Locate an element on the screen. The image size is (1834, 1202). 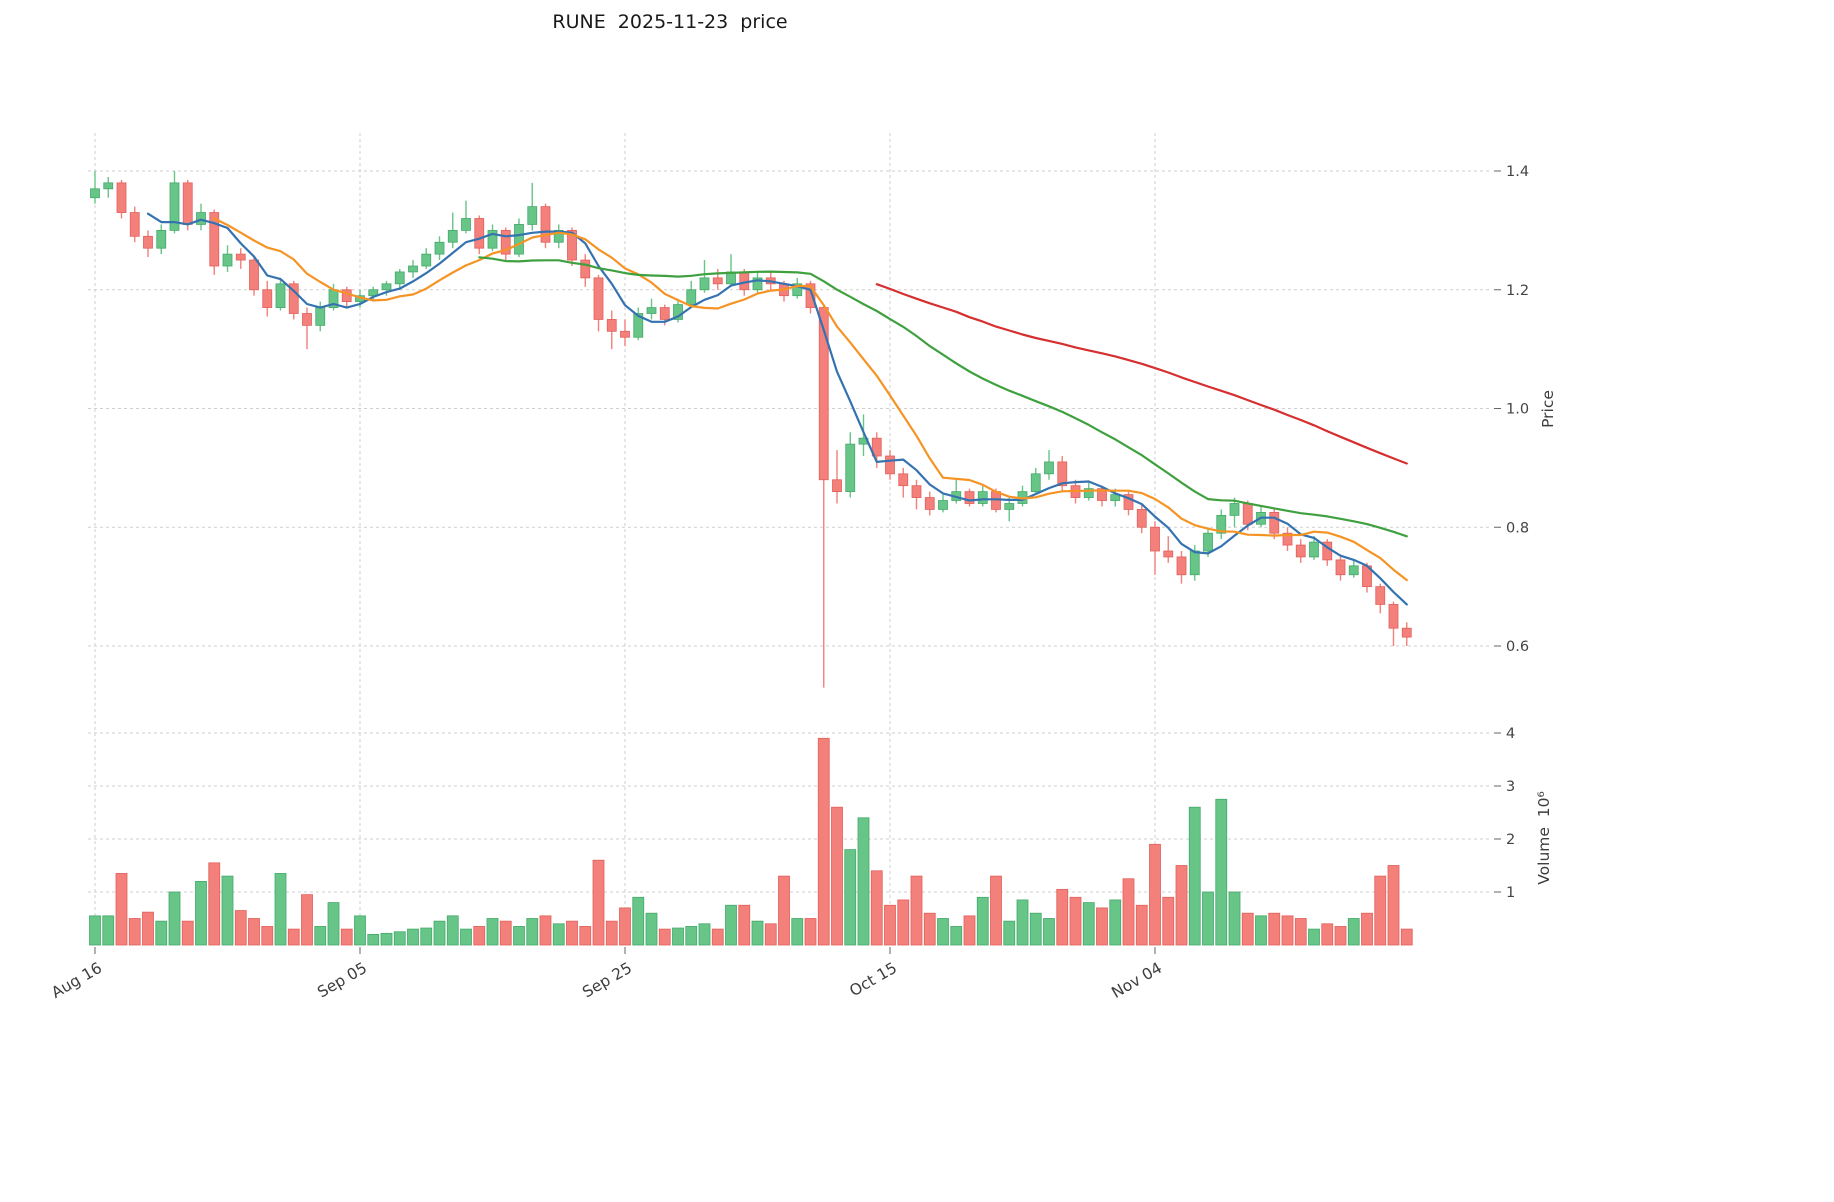
price-tick-label: 1.2 is located at coordinates (1517, 291).